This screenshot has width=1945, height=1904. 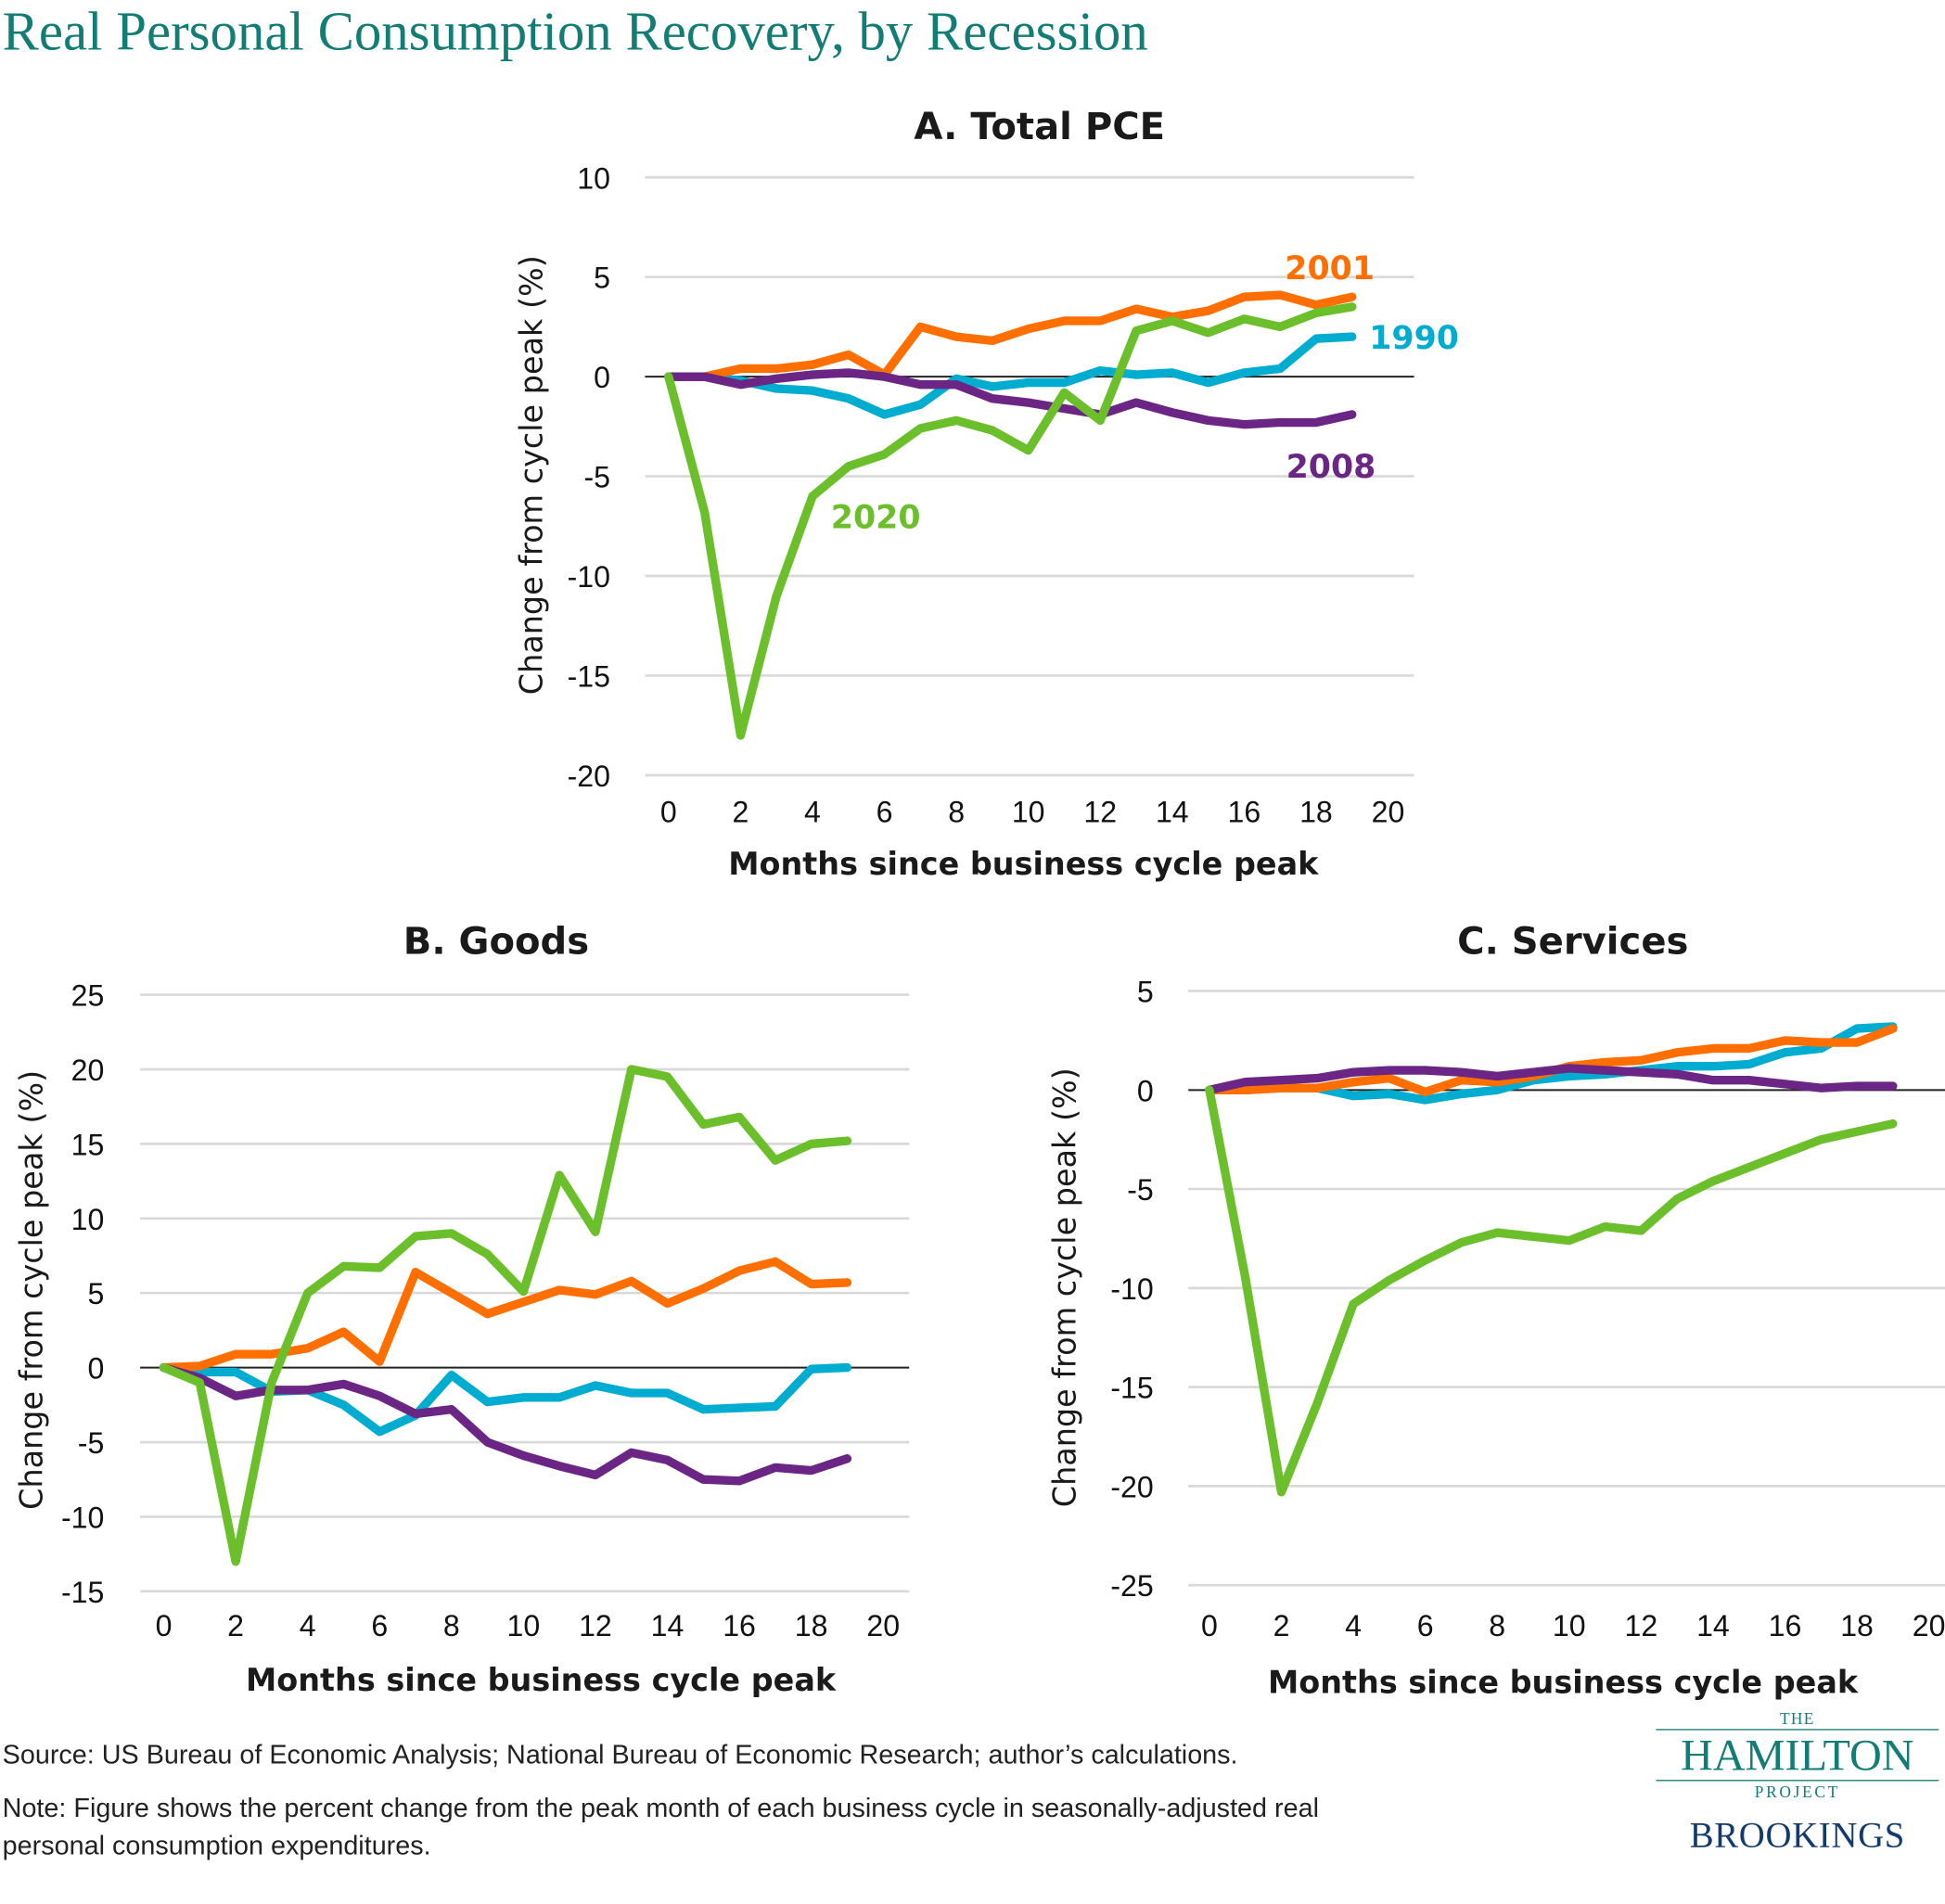 What do you see at coordinates (88, 1070) in the screenshot?
I see `y-tick-label: 20` at bounding box center [88, 1070].